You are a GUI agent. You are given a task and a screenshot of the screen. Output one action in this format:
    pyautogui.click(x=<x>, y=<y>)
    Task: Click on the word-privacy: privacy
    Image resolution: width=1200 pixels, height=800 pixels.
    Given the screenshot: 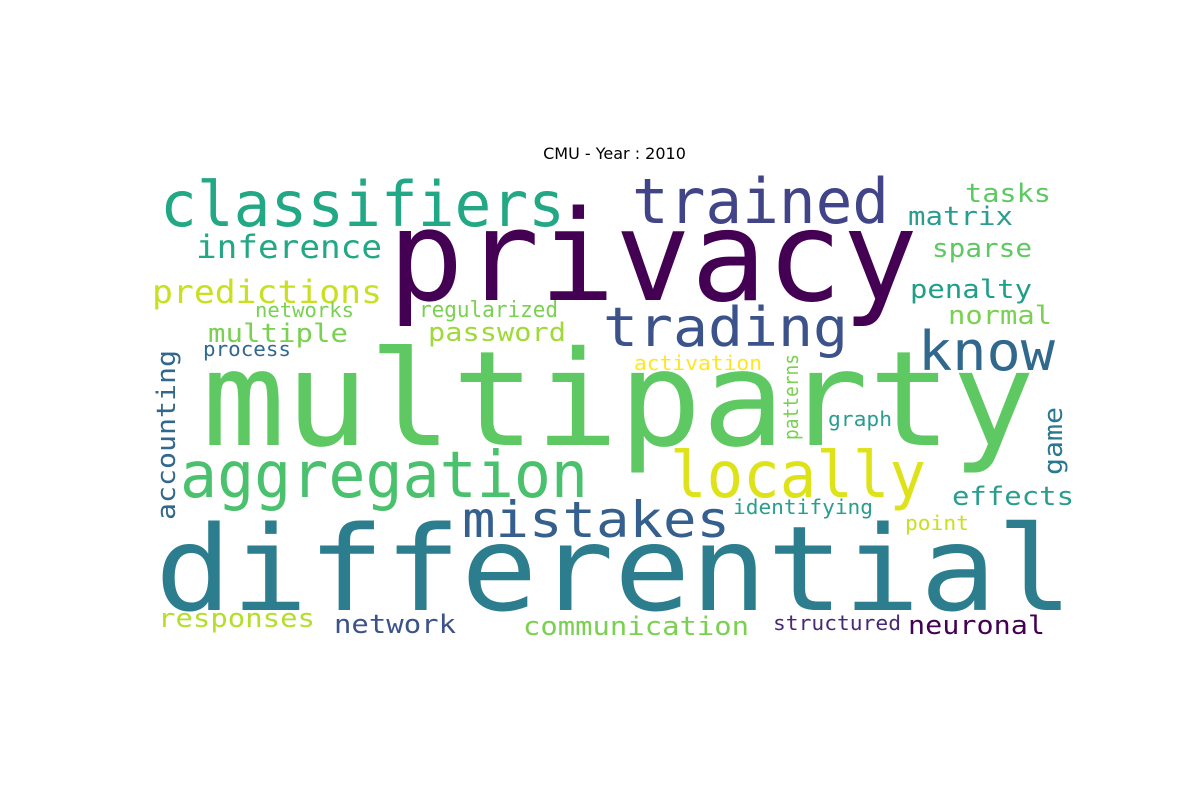 What is the action you would take?
    pyautogui.click(x=653, y=256)
    